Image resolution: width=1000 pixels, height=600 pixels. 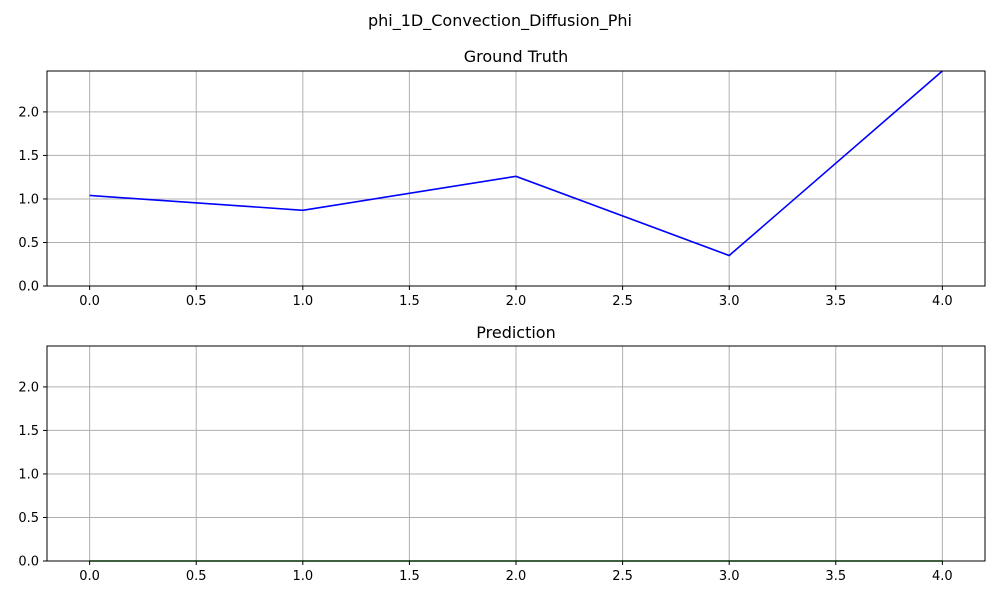 What do you see at coordinates (515, 332) in the screenshot?
I see `prediction-title: Prediction` at bounding box center [515, 332].